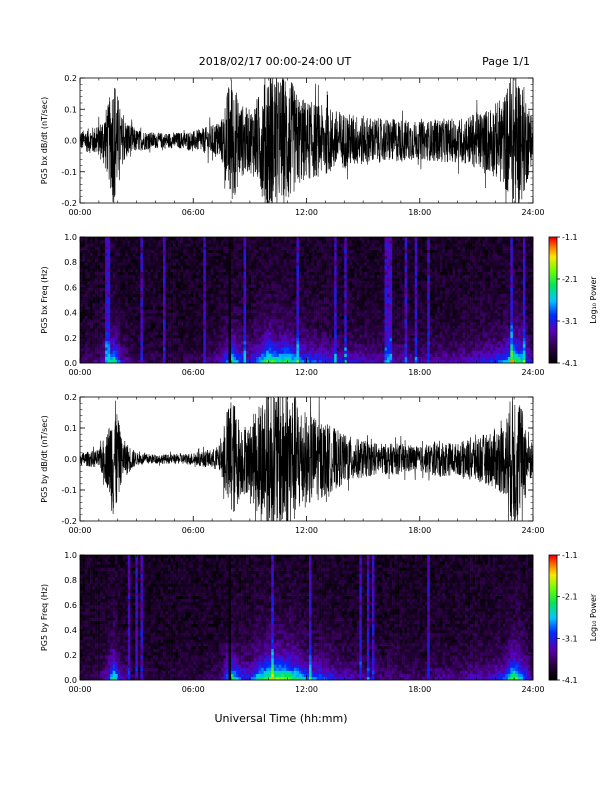 The width and height of the screenshot is (612, 796). What do you see at coordinates (44, 458) in the screenshot?
I see `y-axis-label: PG5 by dB/dt (nT/sec)` at bounding box center [44, 458].